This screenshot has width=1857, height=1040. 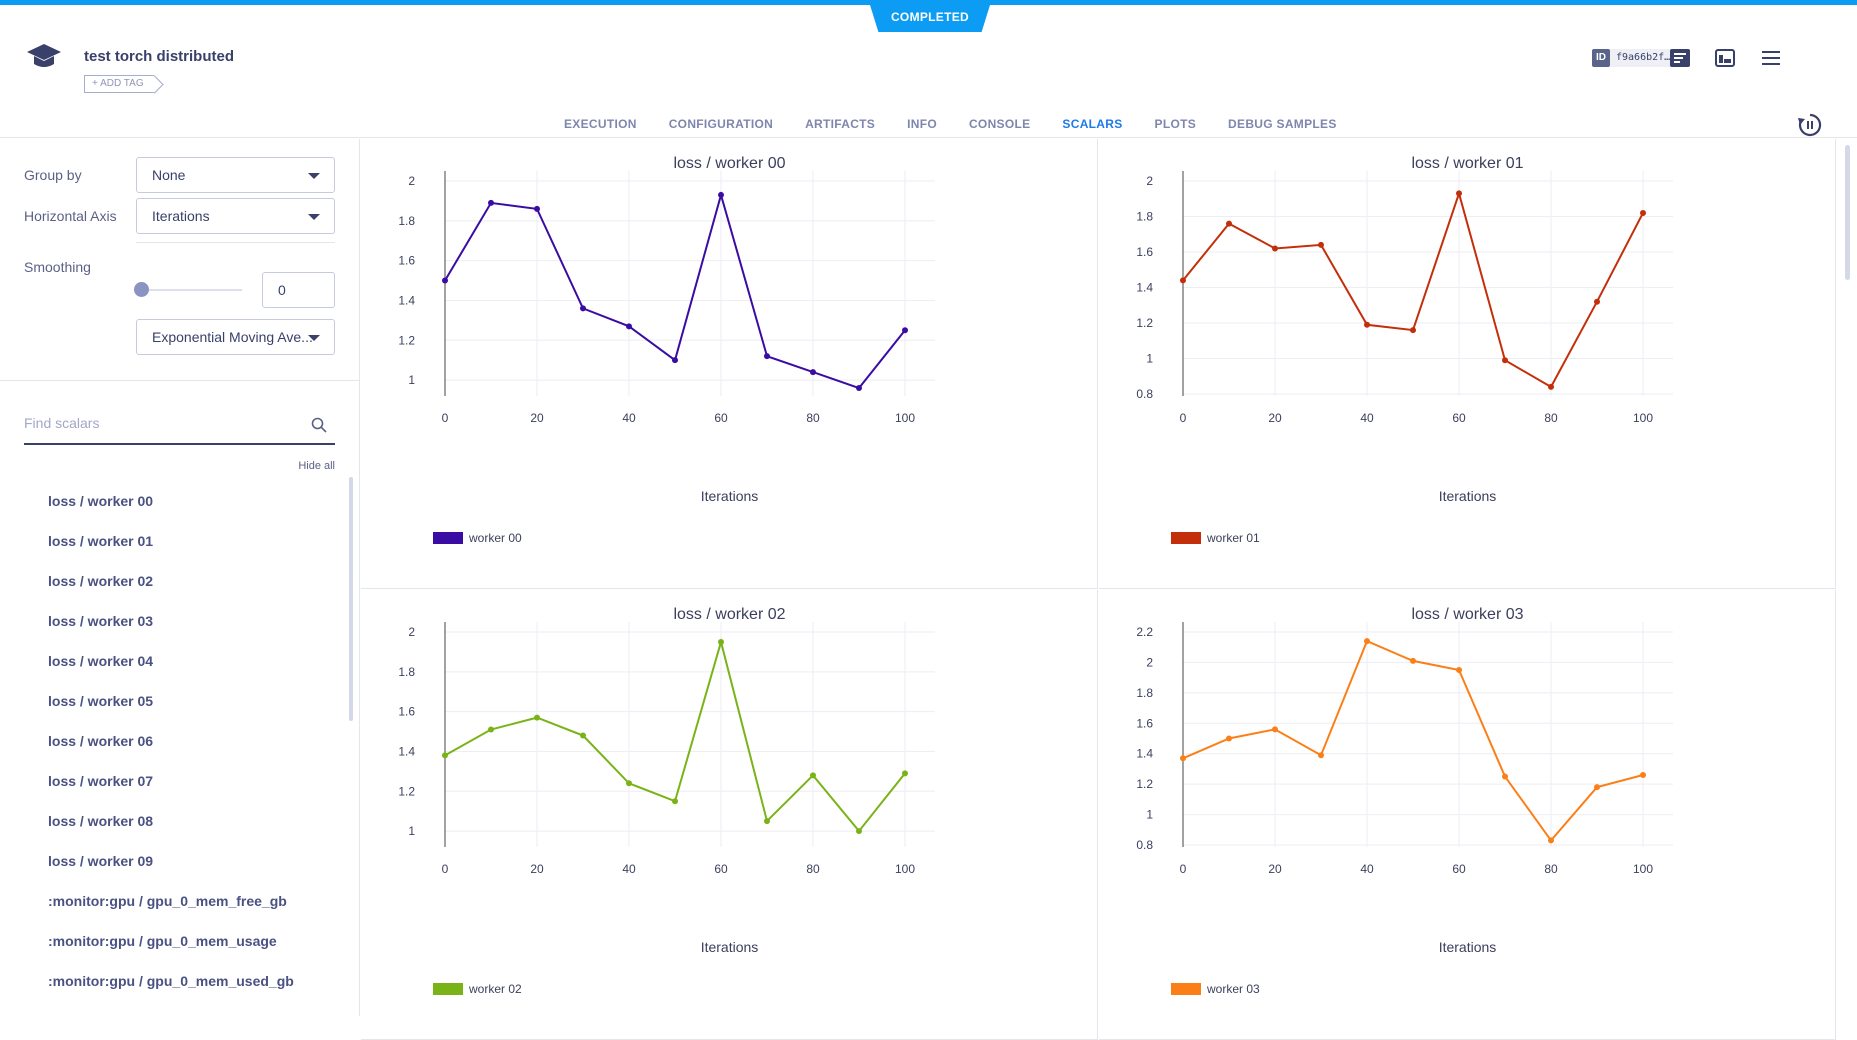 I want to click on legend: worker 02, so click(x=477, y=989).